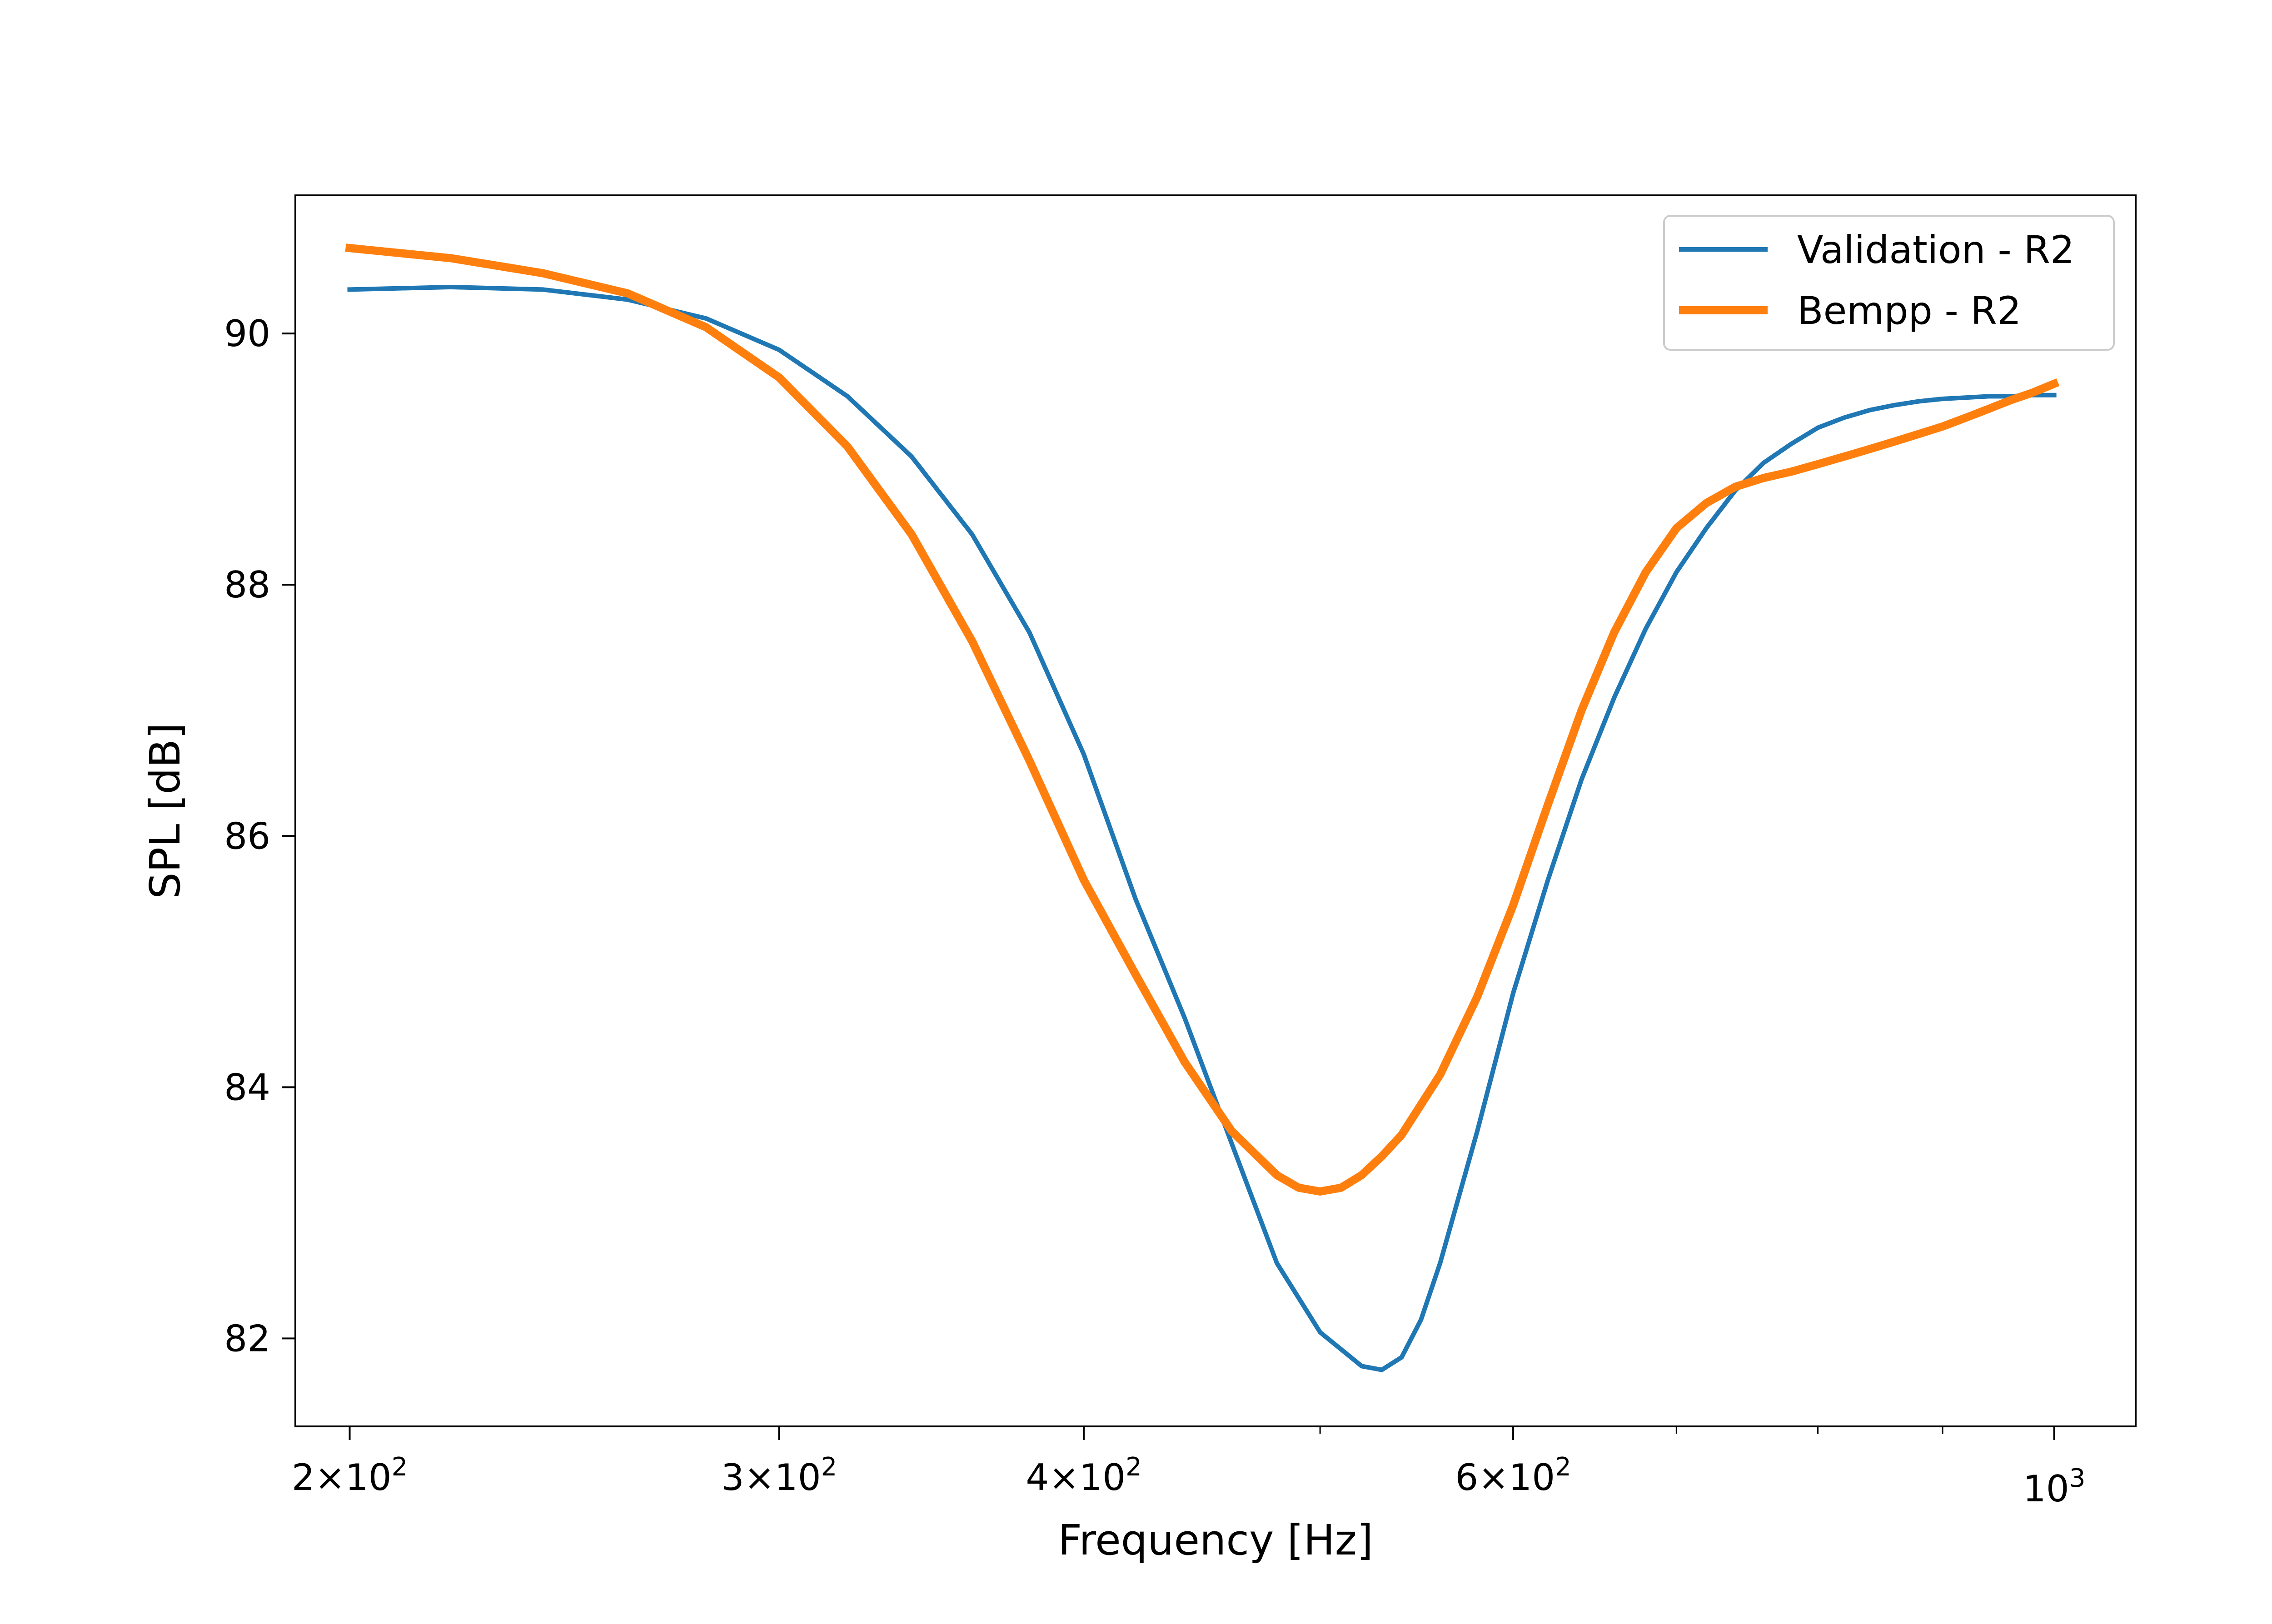 This screenshot has width=2272, height=1624. Describe the element at coordinates (247, 836) in the screenshot. I see `y-tick-label: 86` at that location.